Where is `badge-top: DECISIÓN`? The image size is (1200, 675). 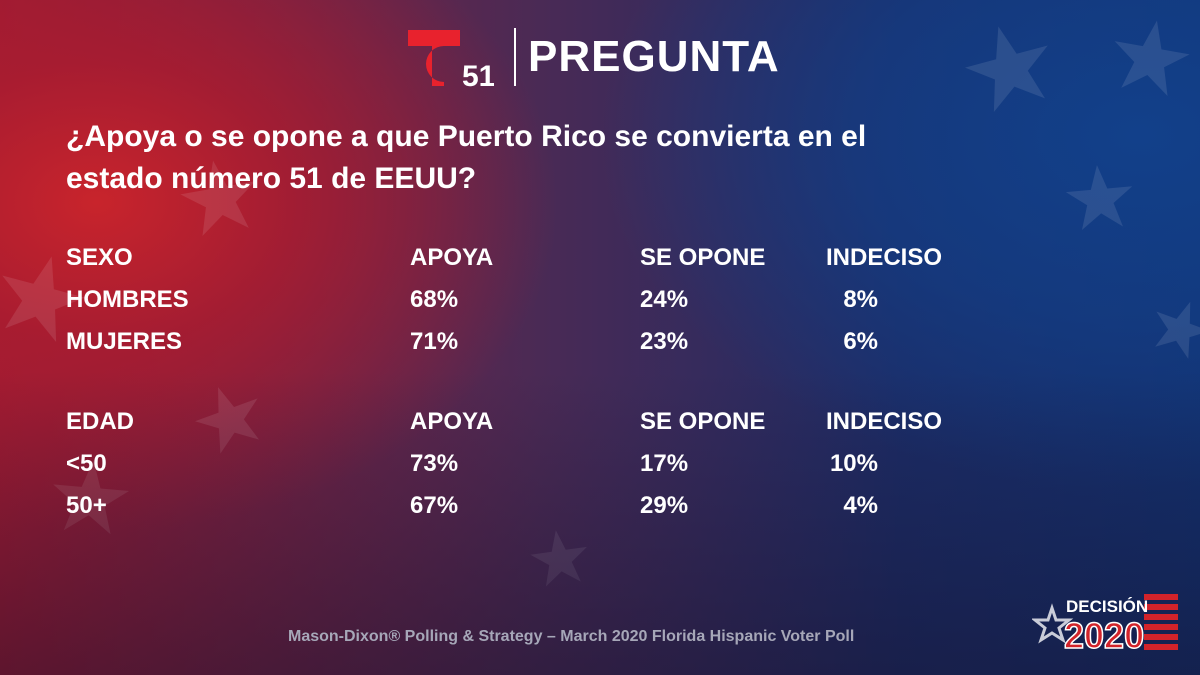 badge-top: DECISIÓN is located at coordinates (1107, 606).